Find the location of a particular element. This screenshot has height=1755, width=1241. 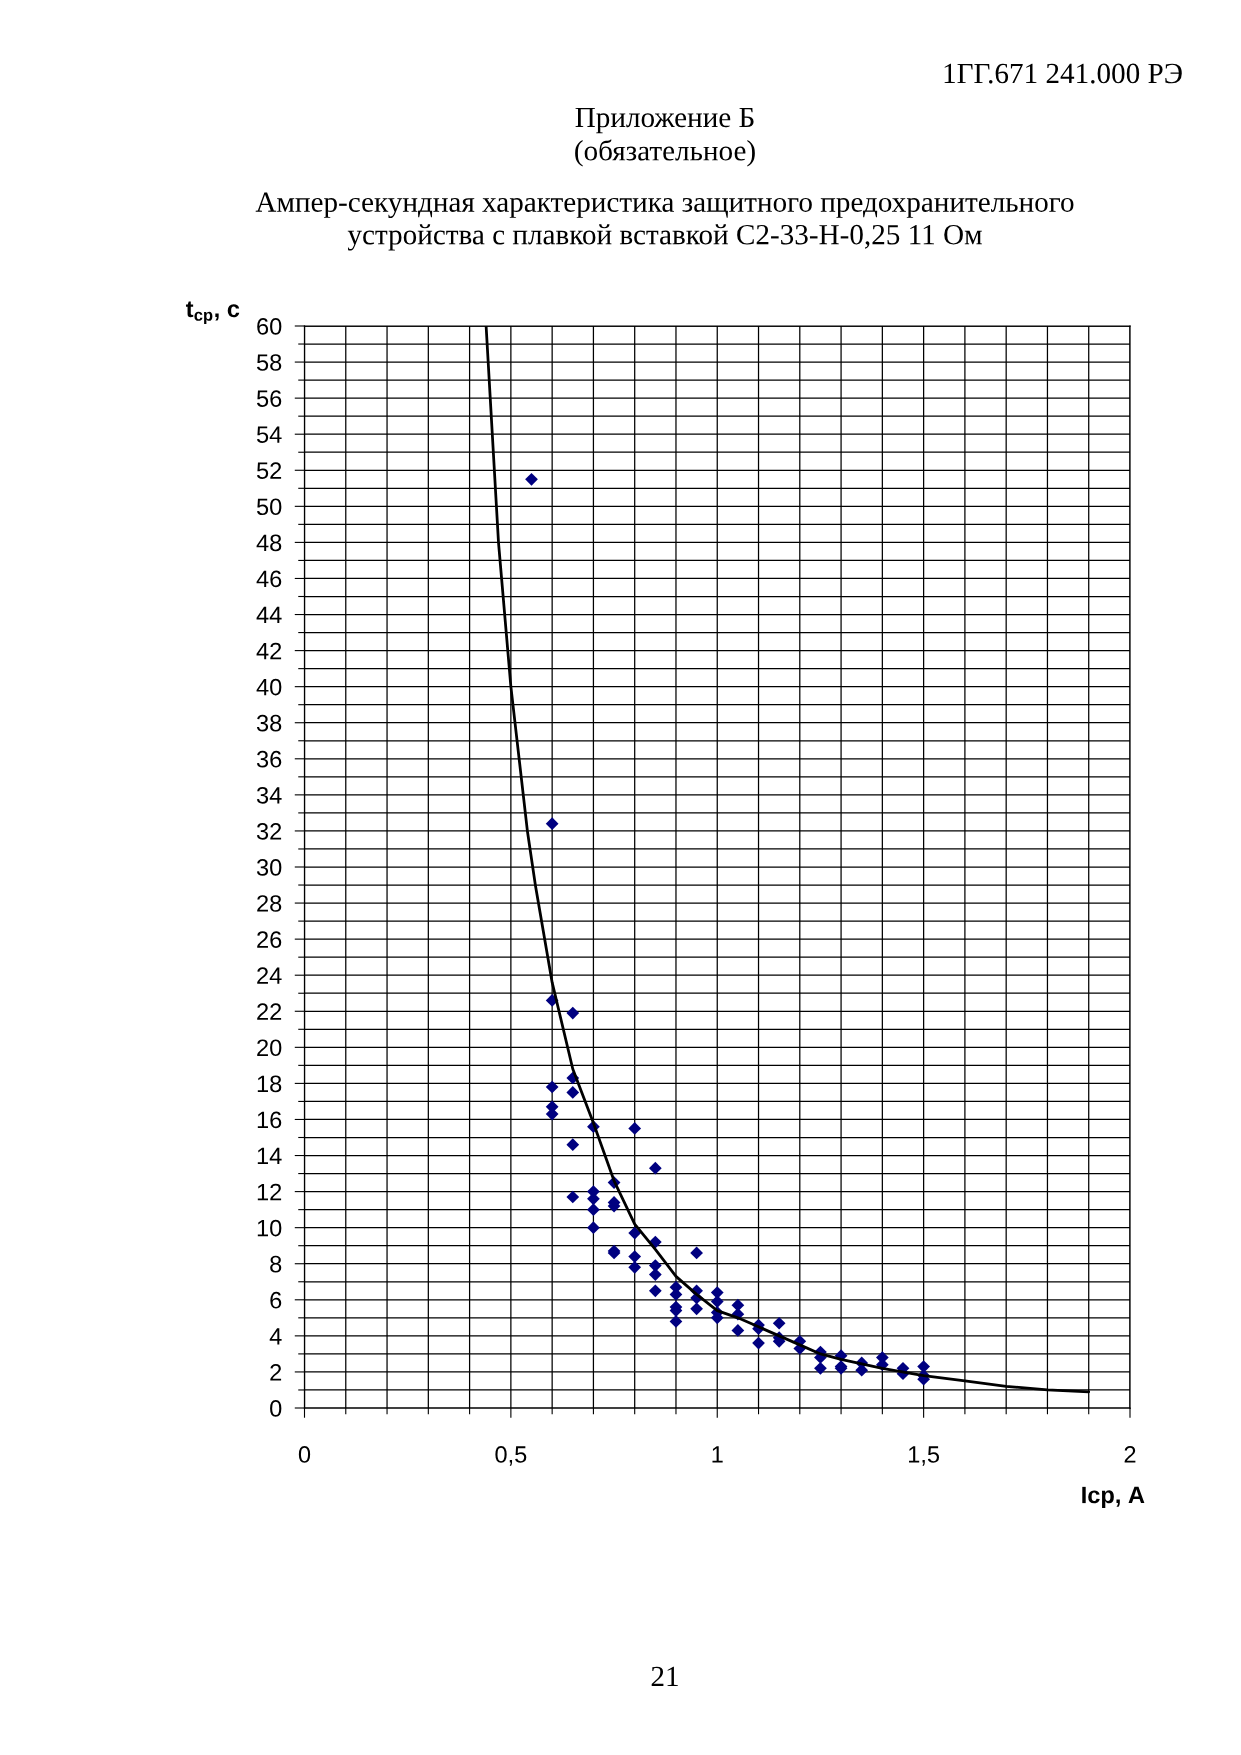

y-tick-label: 4 is located at coordinates (275, 1336).